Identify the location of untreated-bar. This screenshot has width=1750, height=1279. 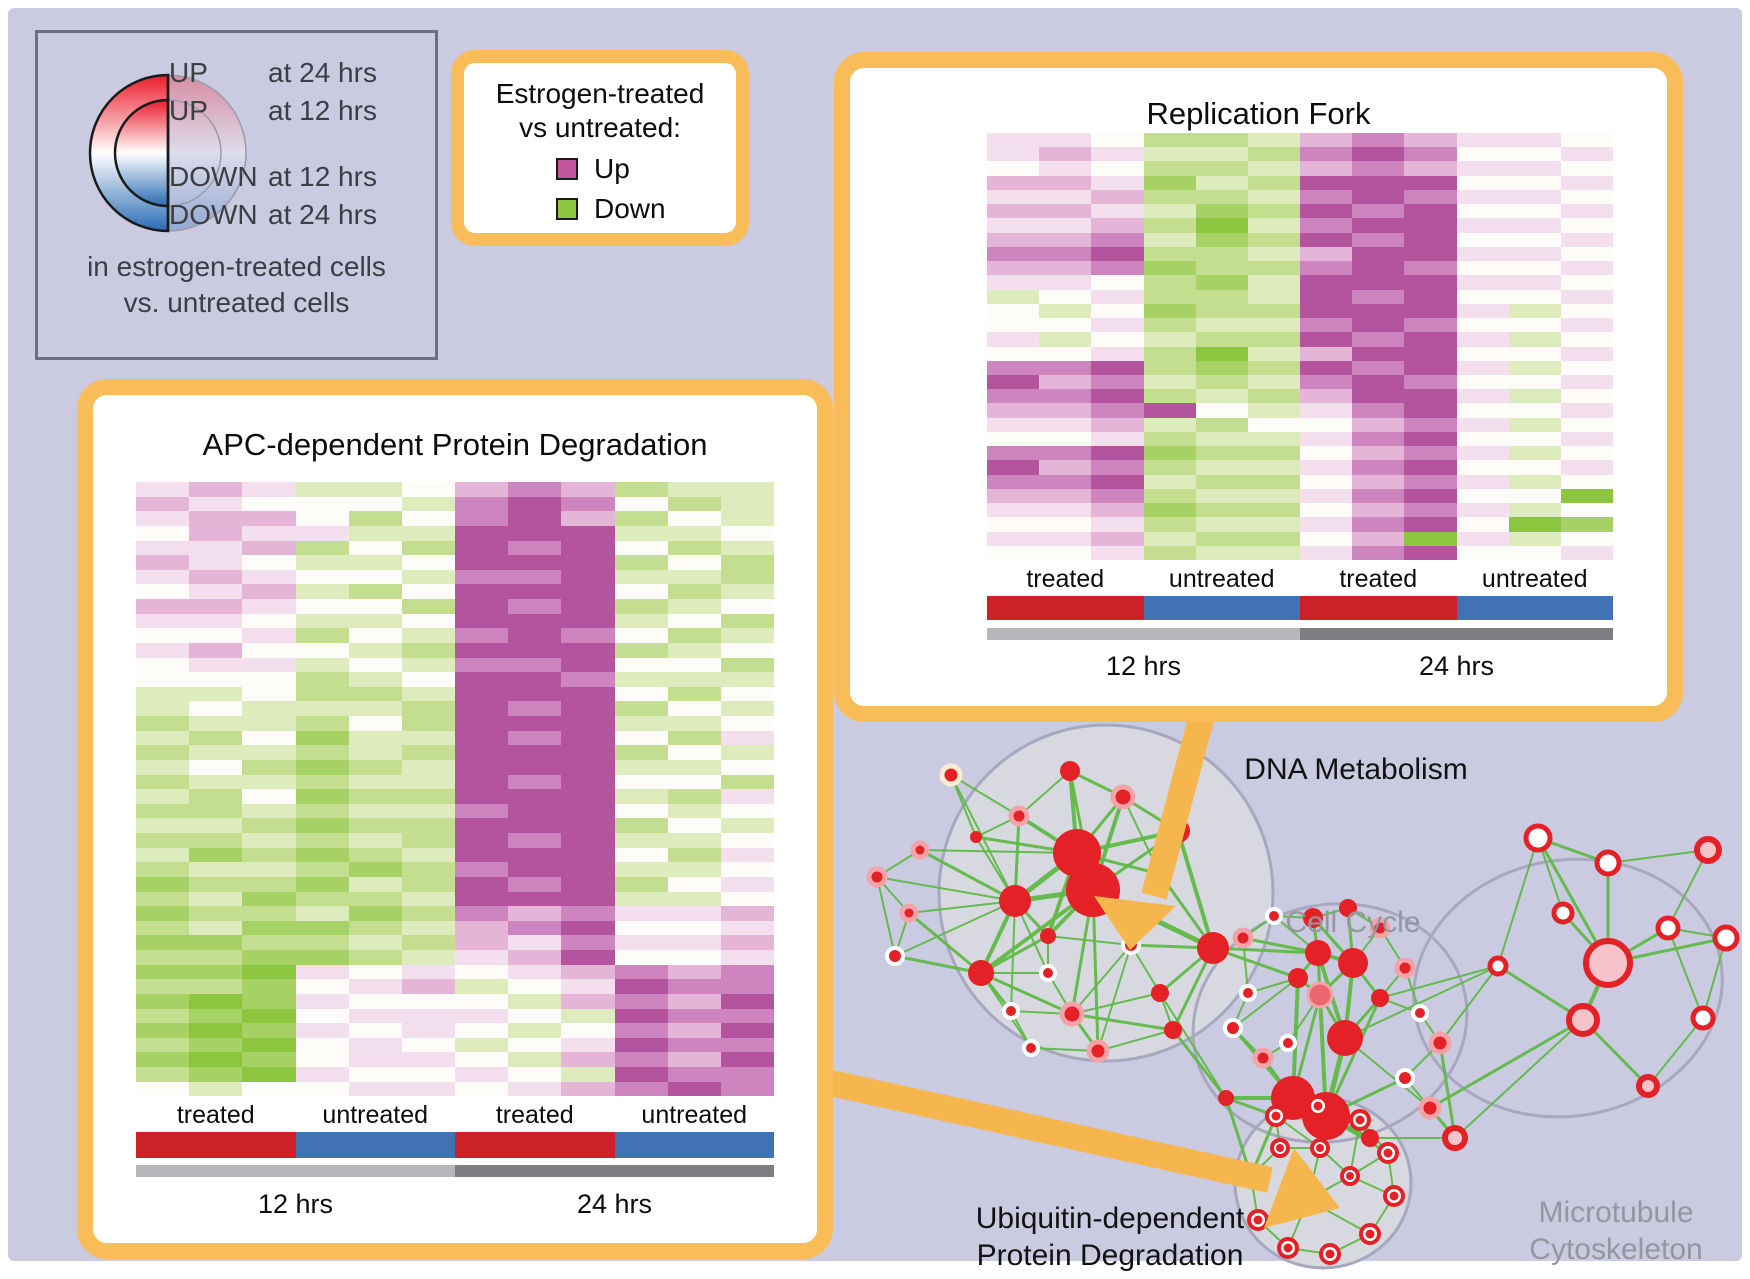
(1534, 608).